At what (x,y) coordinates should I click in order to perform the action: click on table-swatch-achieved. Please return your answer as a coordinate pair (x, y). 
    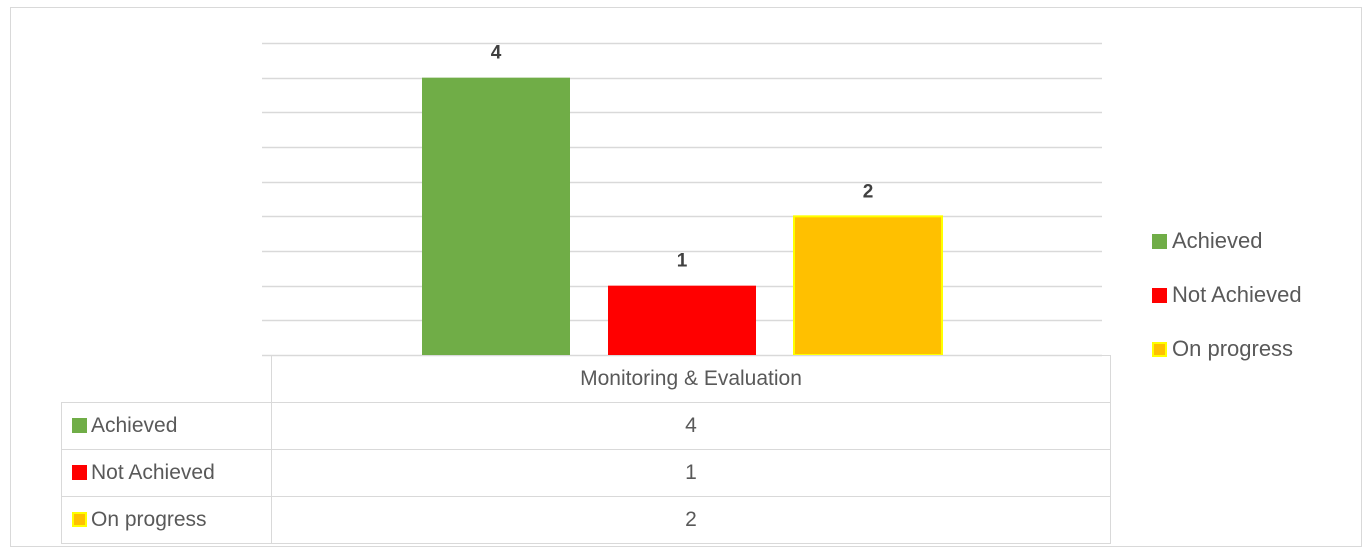
    Looking at the image, I should click on (79, 425).